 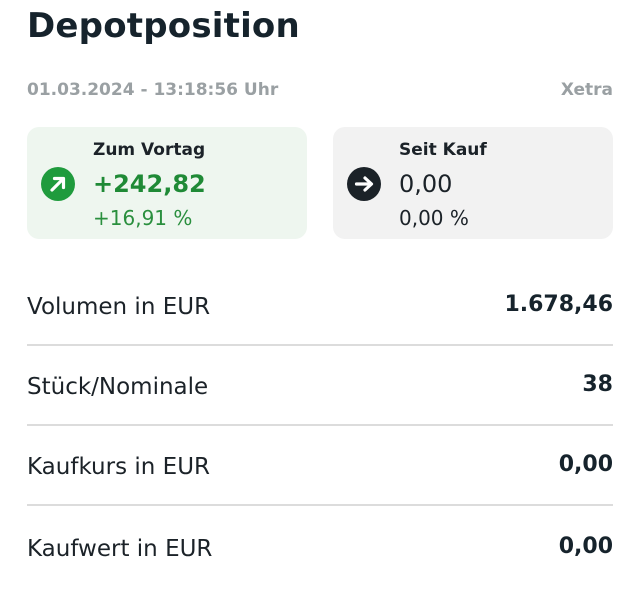 I want to click on detail-row-purchase-value: Kaufwert in EUR 0,00, so click(x=320, y=548).